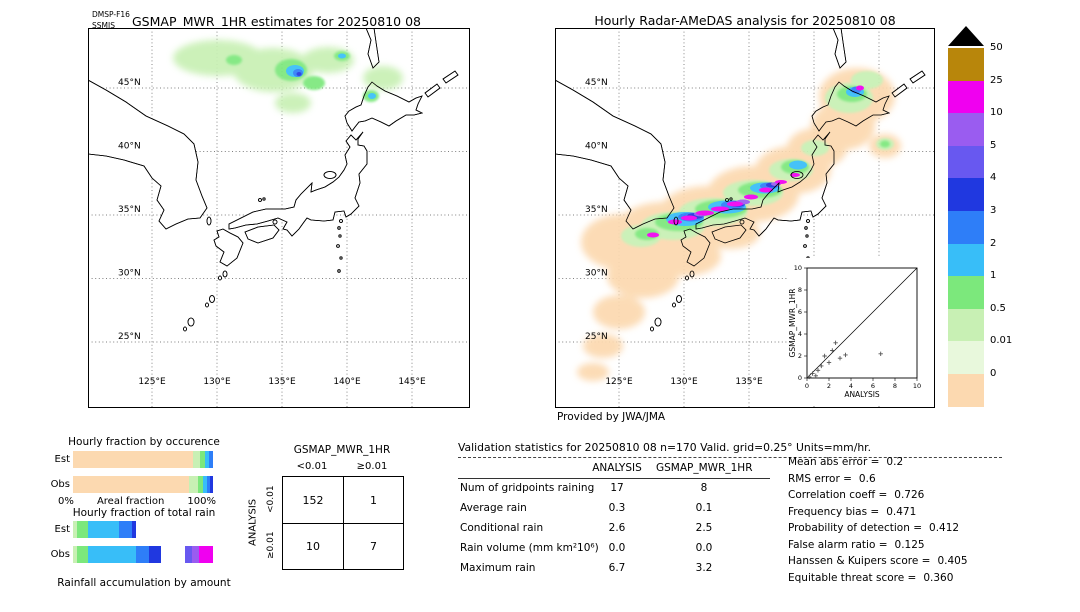  I want to click on satellite-sensor-label: DMSP-F16 SSMIS, so click(111, 20).